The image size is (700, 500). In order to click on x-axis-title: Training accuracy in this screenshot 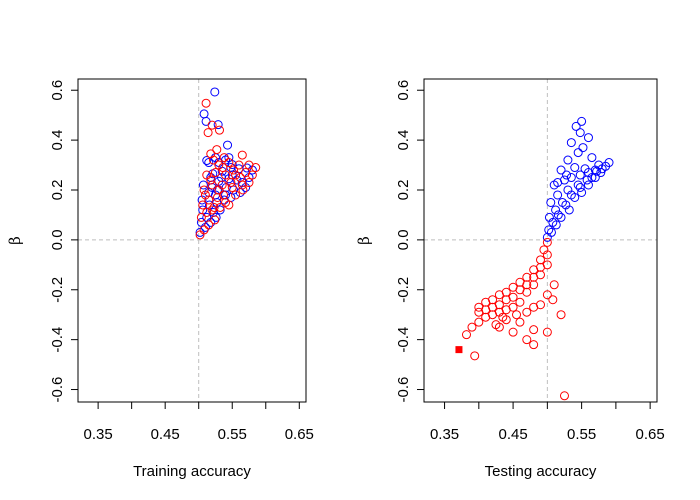, I will do `click(192, 471)`.